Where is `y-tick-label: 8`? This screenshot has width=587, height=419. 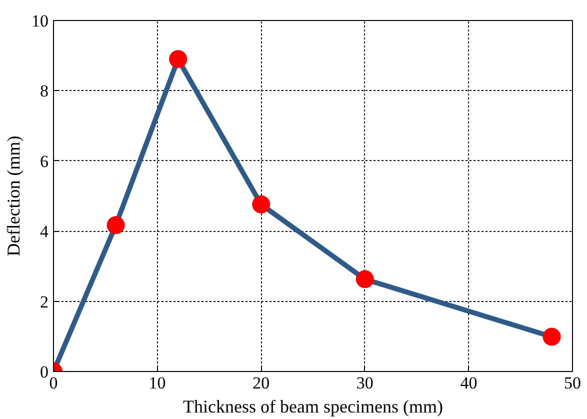
y-tick-label: 8 is located at coordinates (44, 91).